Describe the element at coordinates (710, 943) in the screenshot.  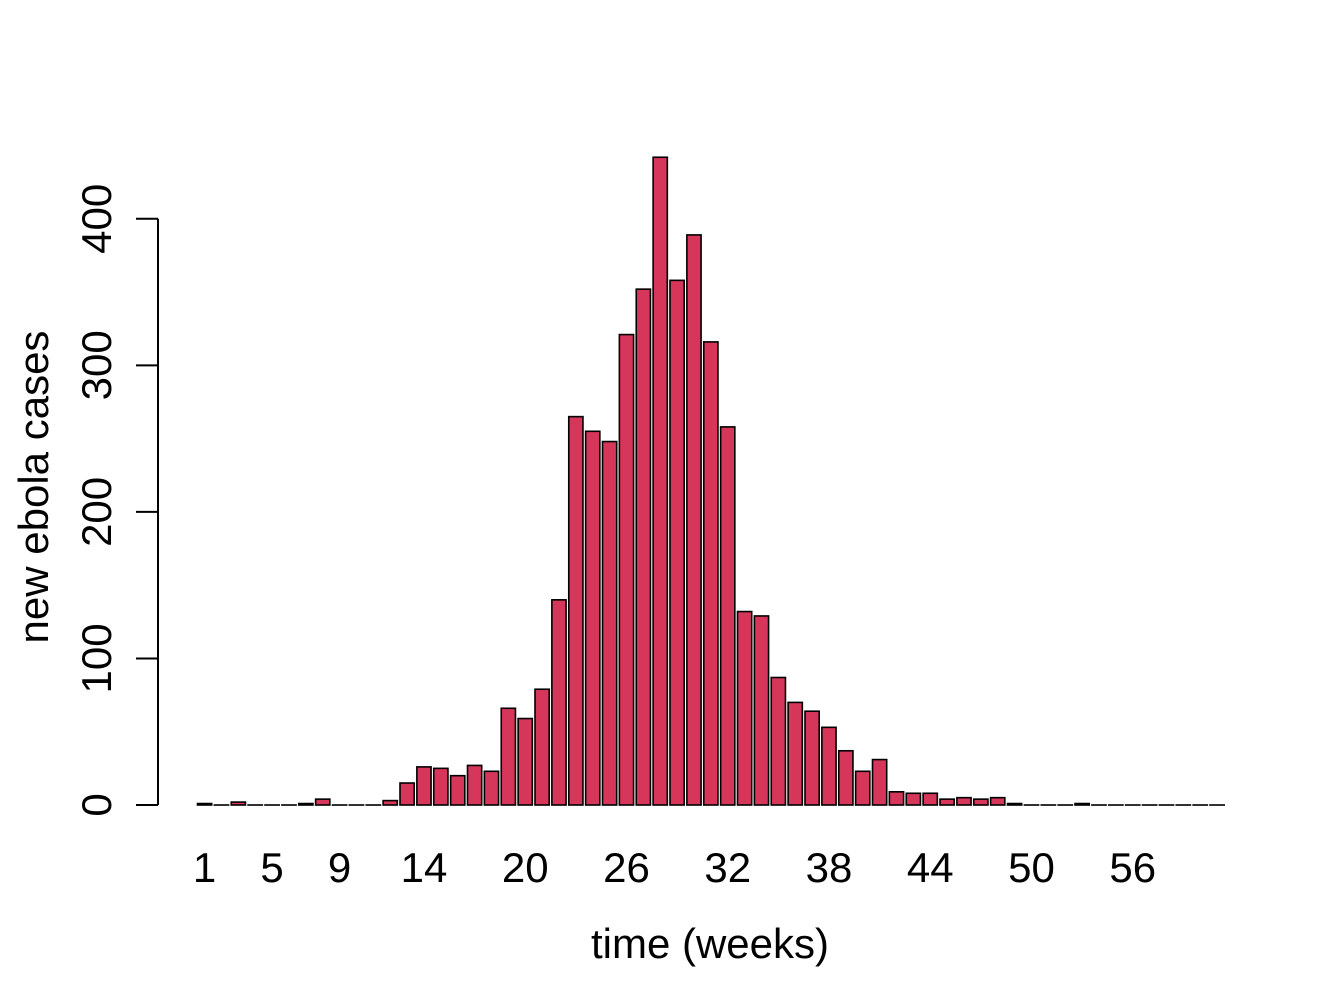
I see `x-axis-label: time (weeks)` at that location.